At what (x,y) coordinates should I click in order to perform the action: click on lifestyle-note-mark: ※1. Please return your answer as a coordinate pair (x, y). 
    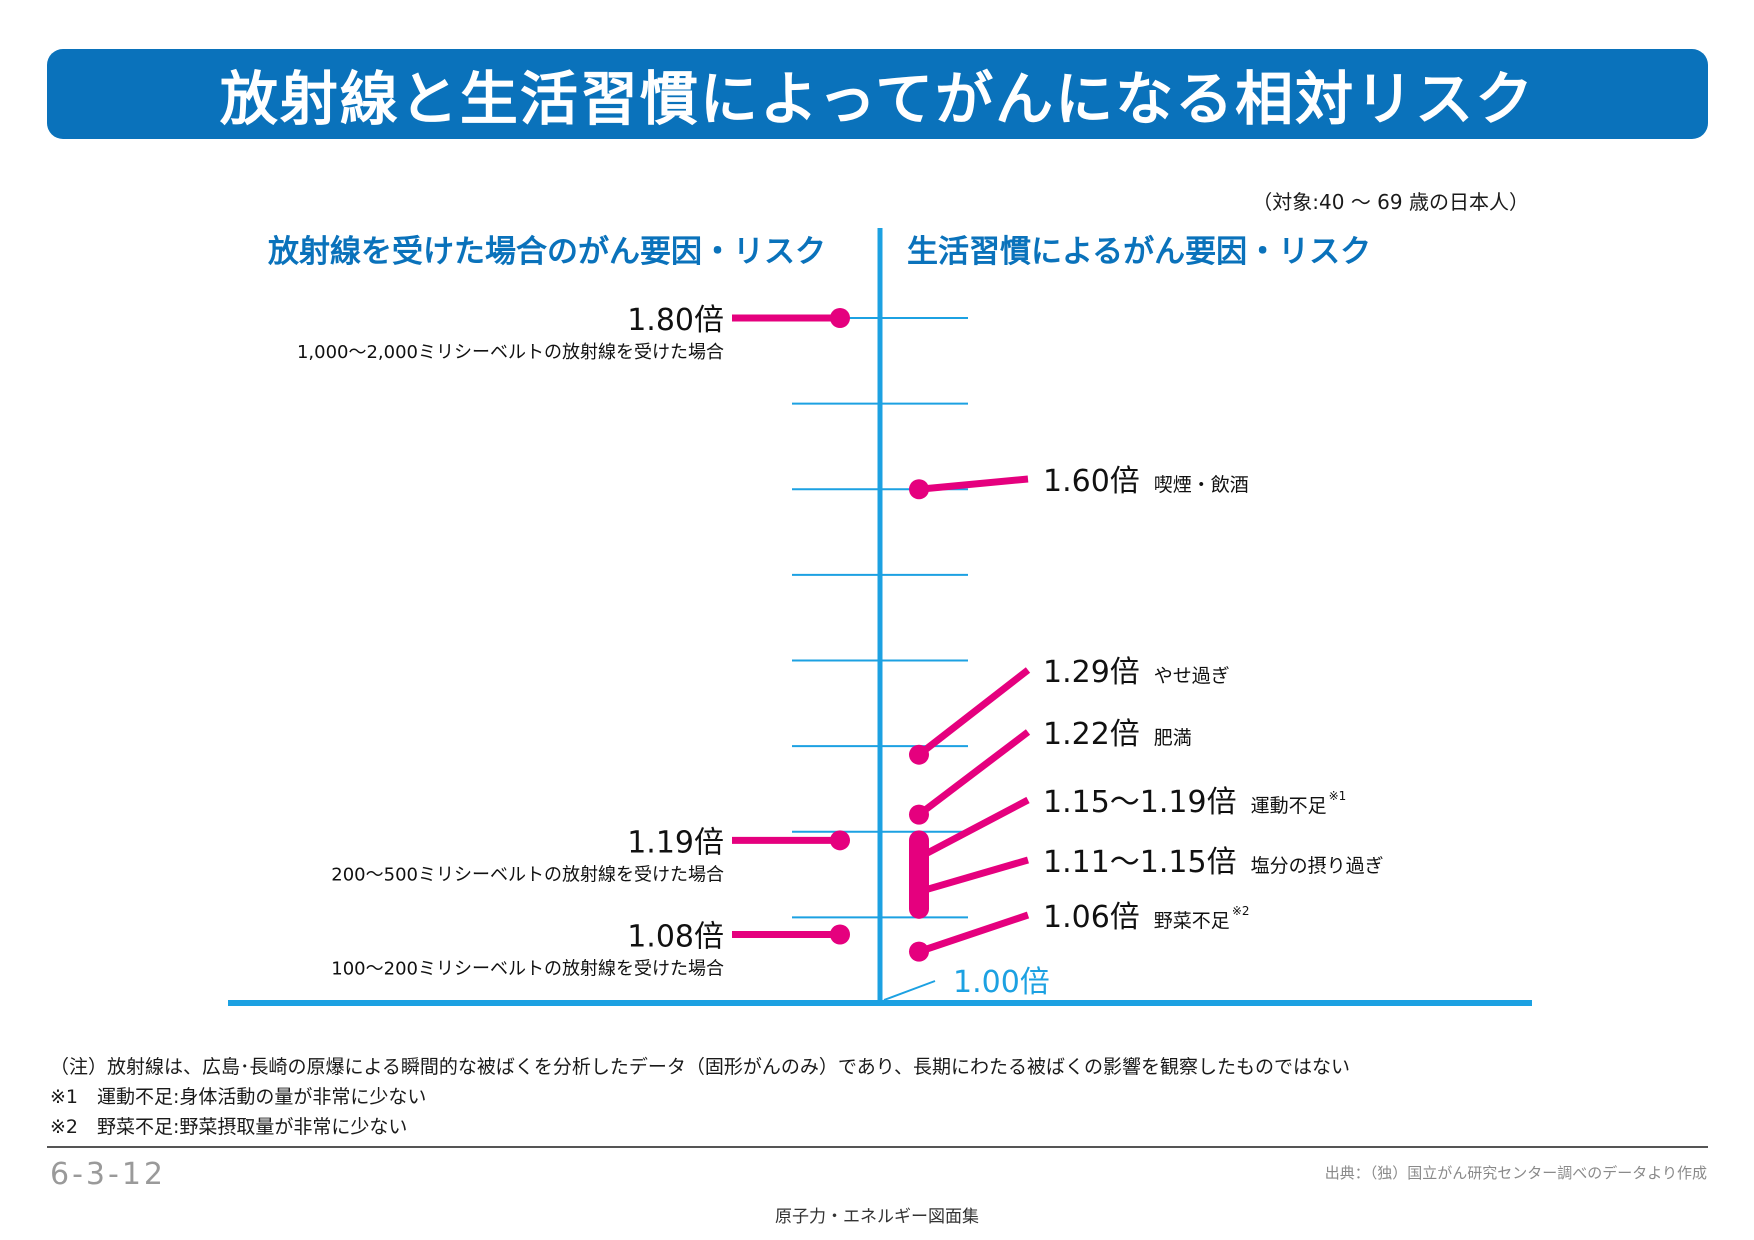
    Looking at the image, I should click on (1338, 796).